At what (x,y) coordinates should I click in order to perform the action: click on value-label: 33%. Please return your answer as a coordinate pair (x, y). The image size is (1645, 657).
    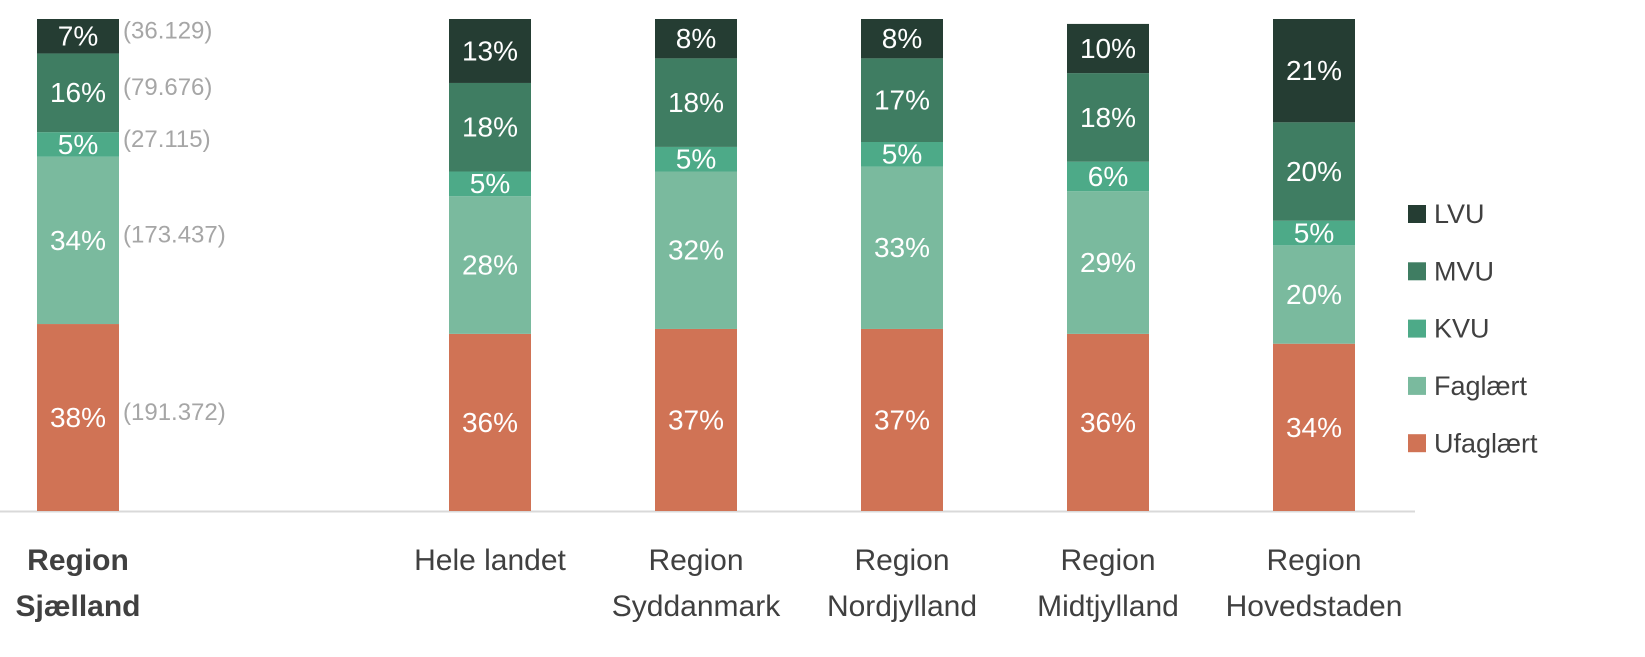
    Looking at the image, I should click on (902, 247).